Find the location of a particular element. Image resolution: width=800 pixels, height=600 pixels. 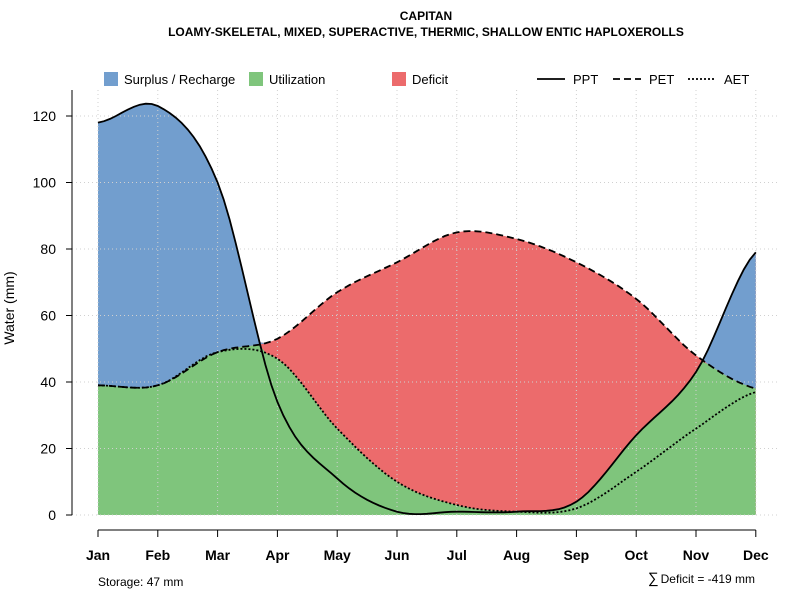

storage-label: Storage: 47 mm is located at coordinates (141, 582).